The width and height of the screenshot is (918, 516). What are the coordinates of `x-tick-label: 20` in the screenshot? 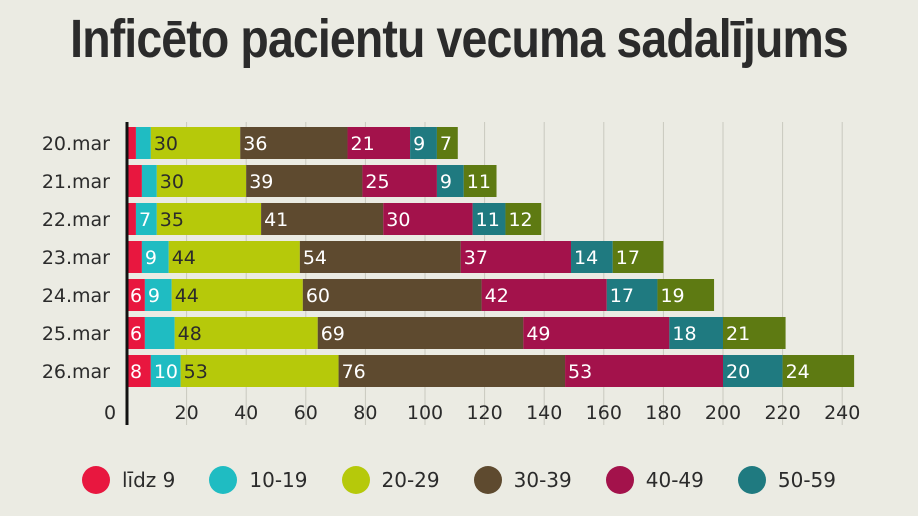 It's located at (187, 413).